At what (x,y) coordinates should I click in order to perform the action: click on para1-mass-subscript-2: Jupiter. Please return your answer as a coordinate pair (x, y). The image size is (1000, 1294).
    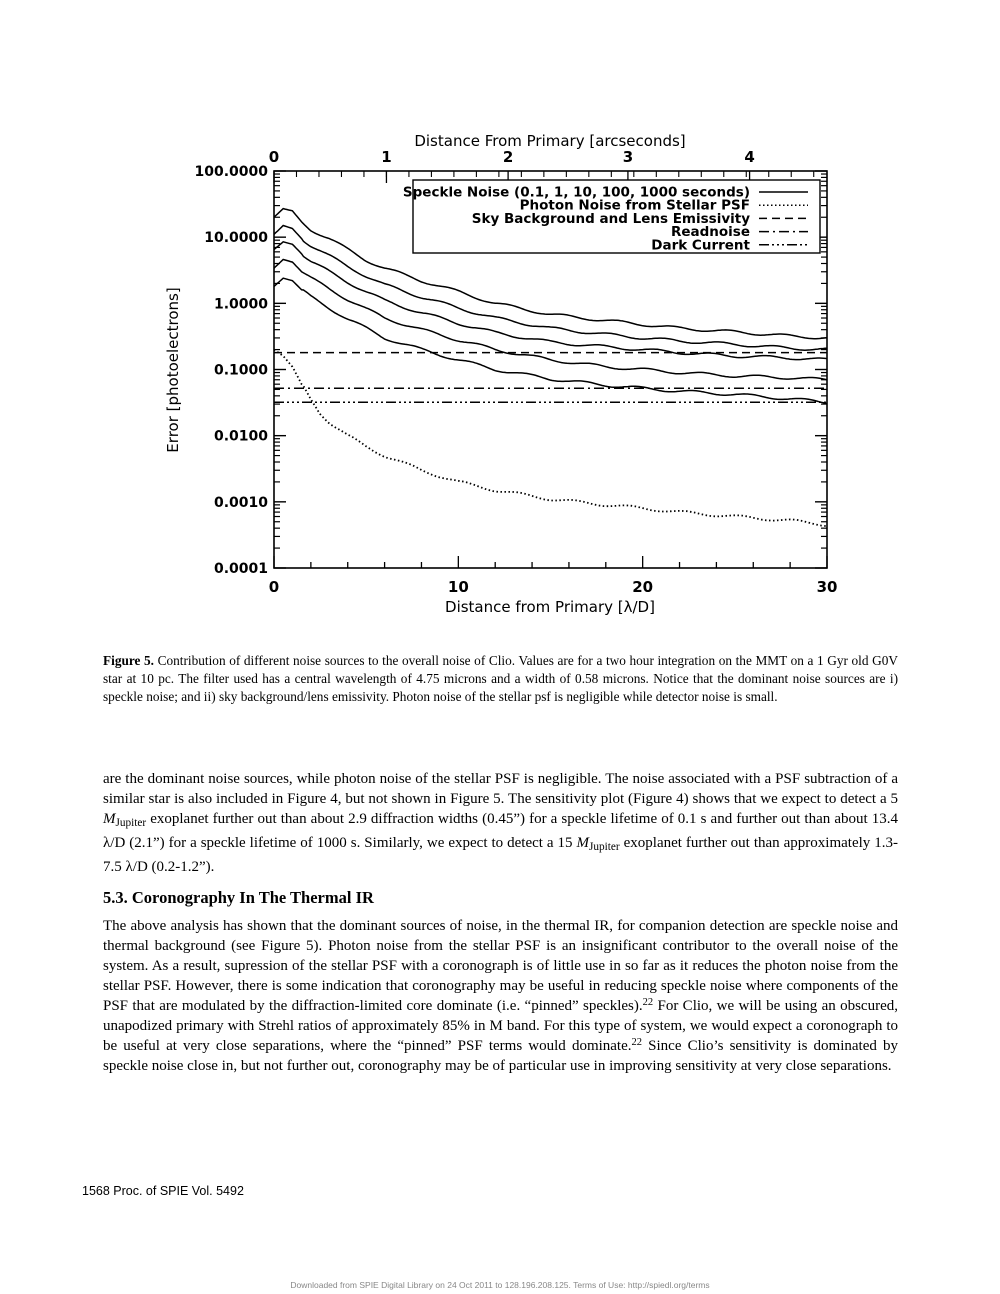
    Looking at the image, I should click on (604, 846).